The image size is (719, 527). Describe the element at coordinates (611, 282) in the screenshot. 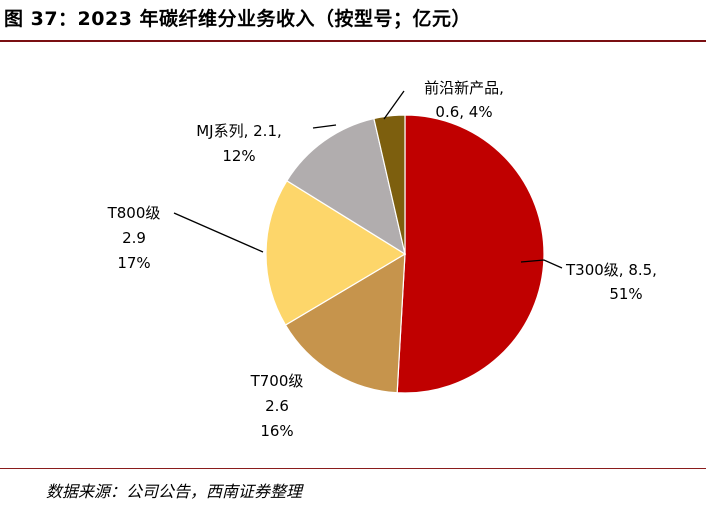

I see `slice-label-1: T300级, 8.5, 51%` at that location.